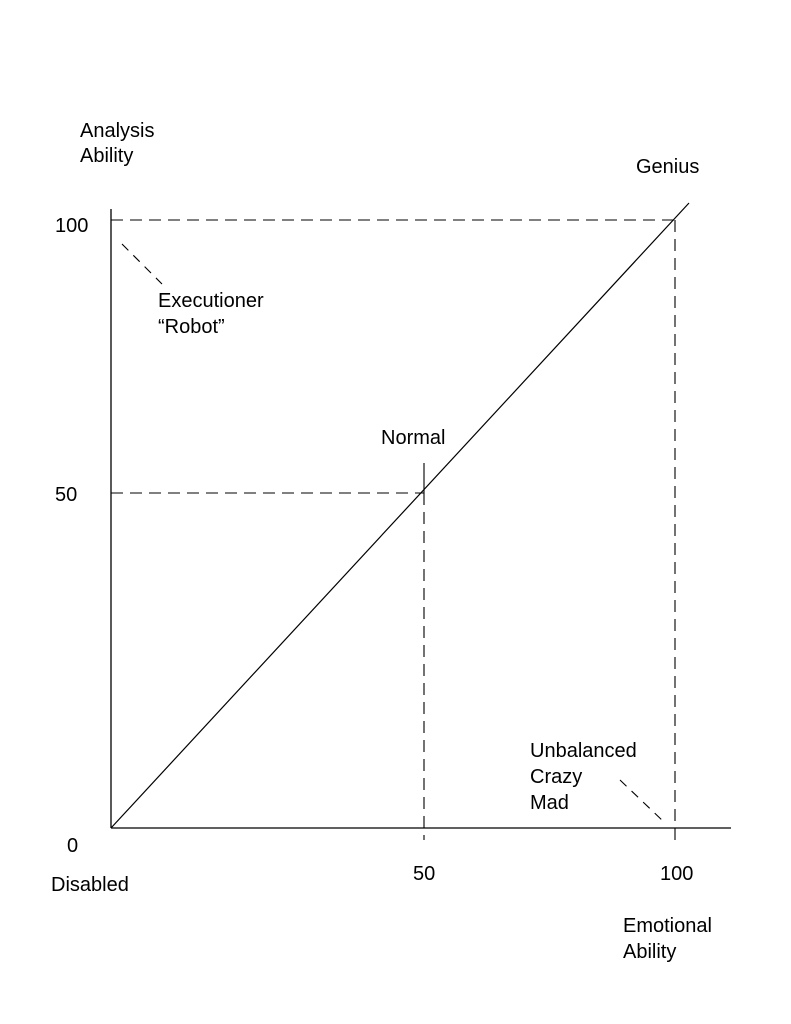 This screenshot has width=791, height=1024. What do you see at coordinates (556, 777) in the screenshot?
I see `annotation-mad-line-2: Crazy` at bounding box center [556, 777].